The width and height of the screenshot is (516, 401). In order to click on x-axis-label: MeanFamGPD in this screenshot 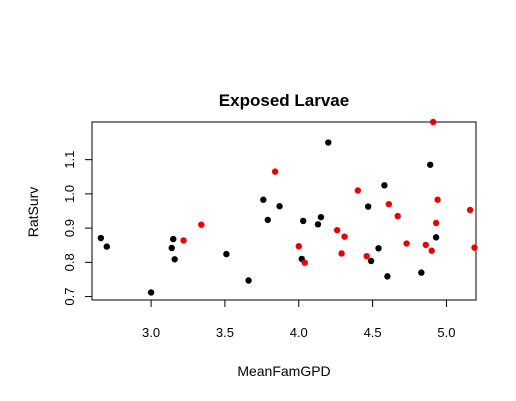, I will do `click(283, 371)`.